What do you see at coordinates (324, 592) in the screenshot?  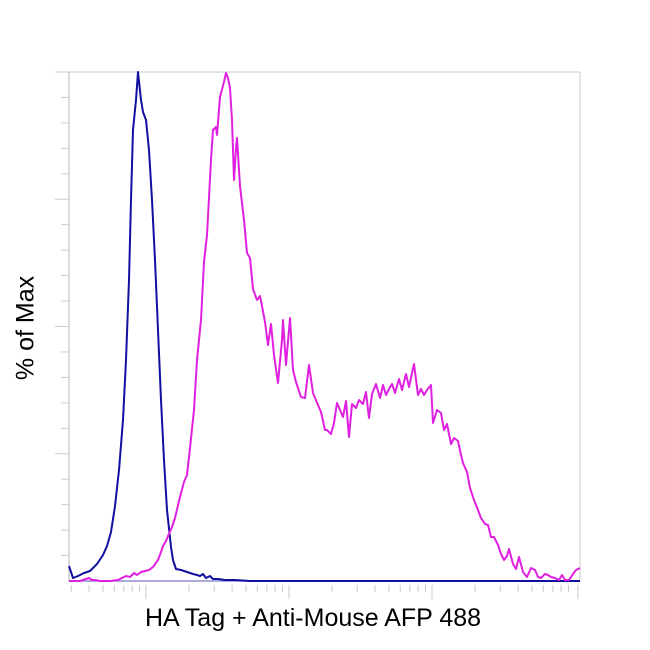 I see `x-axis-ticks` at bounding box center [324, 592].